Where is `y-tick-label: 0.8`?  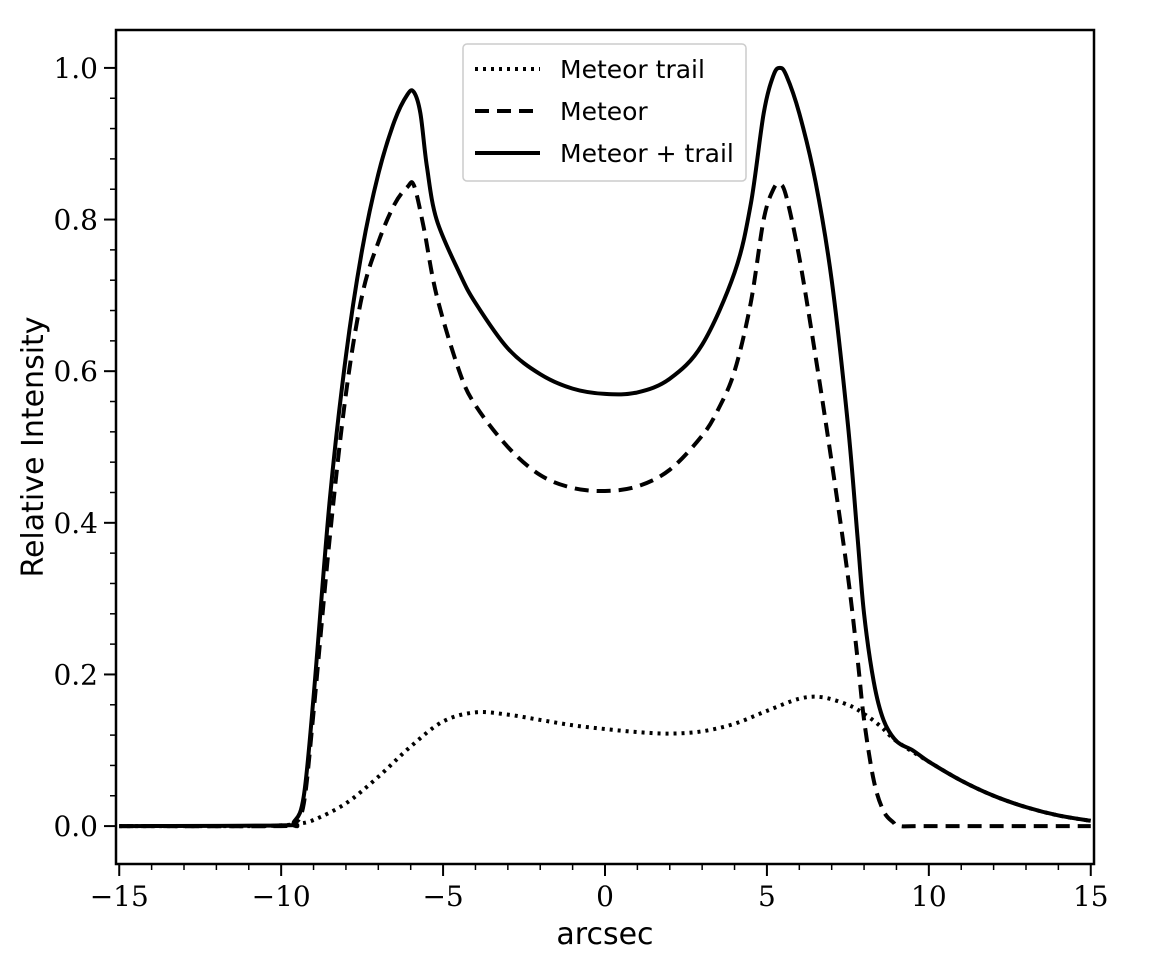 y-tick-label: 0.8 is located at coordinates (75, 220).